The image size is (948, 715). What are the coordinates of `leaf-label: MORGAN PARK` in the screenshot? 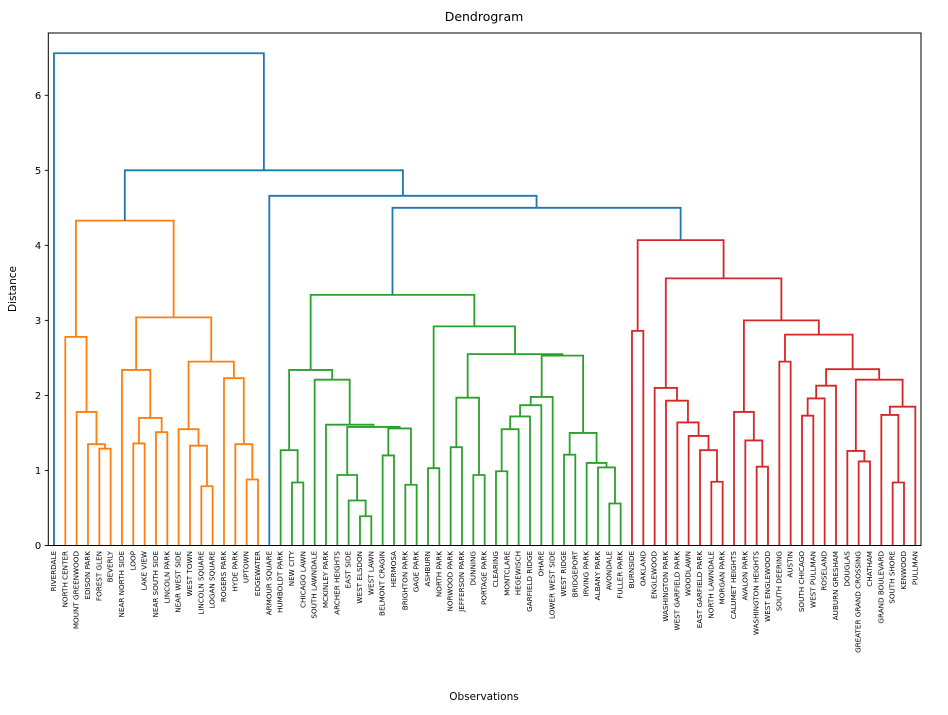 It's located at (722, 578).